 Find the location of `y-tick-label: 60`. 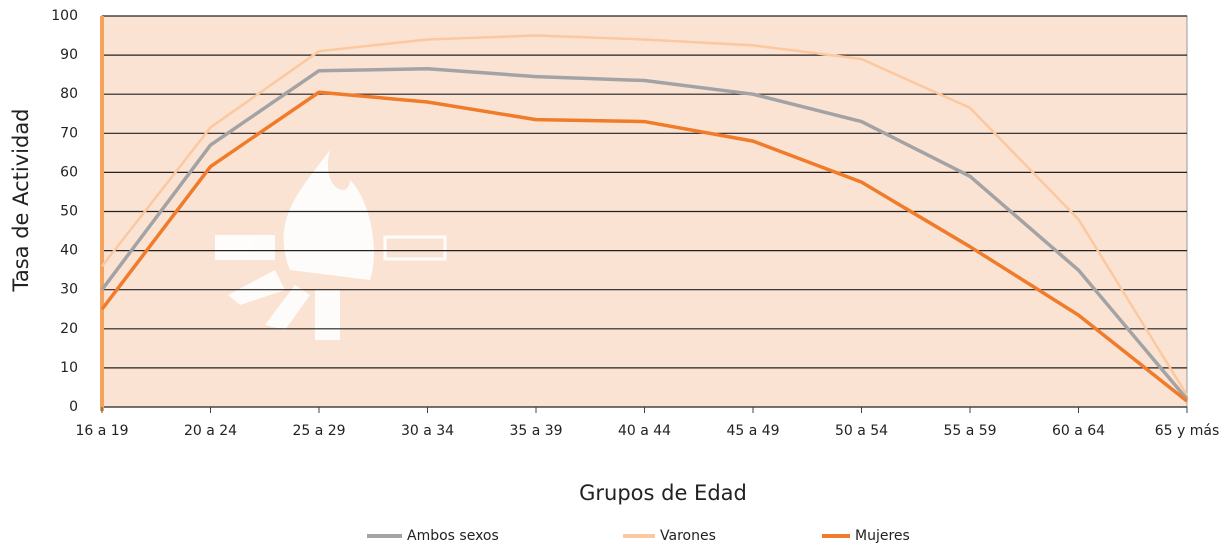

y-tick-label: 60 is located at coordinates (69, 172).